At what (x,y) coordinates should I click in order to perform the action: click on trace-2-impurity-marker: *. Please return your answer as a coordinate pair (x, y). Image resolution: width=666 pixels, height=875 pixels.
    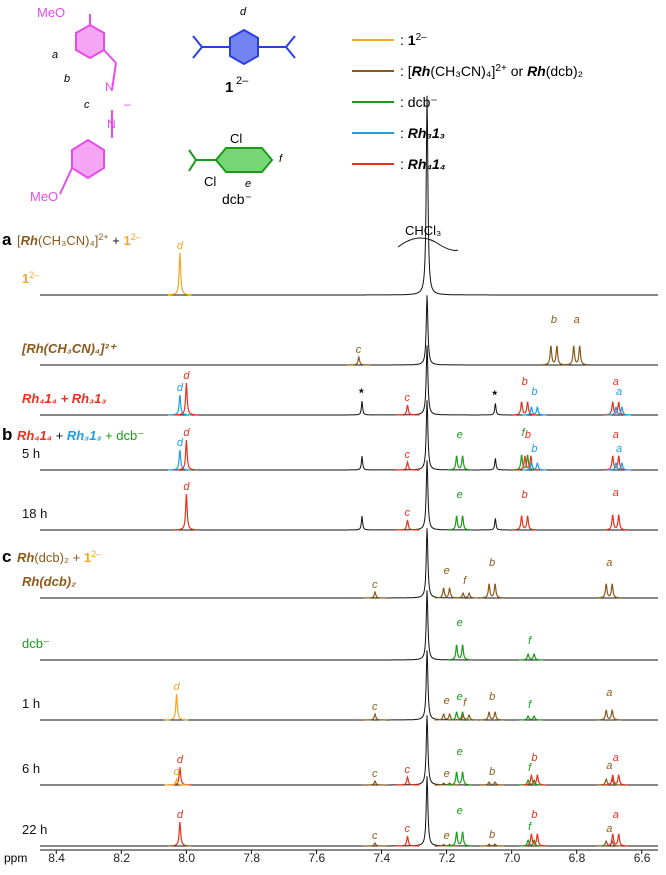
    Looking at the image, I should click on (494, 395).